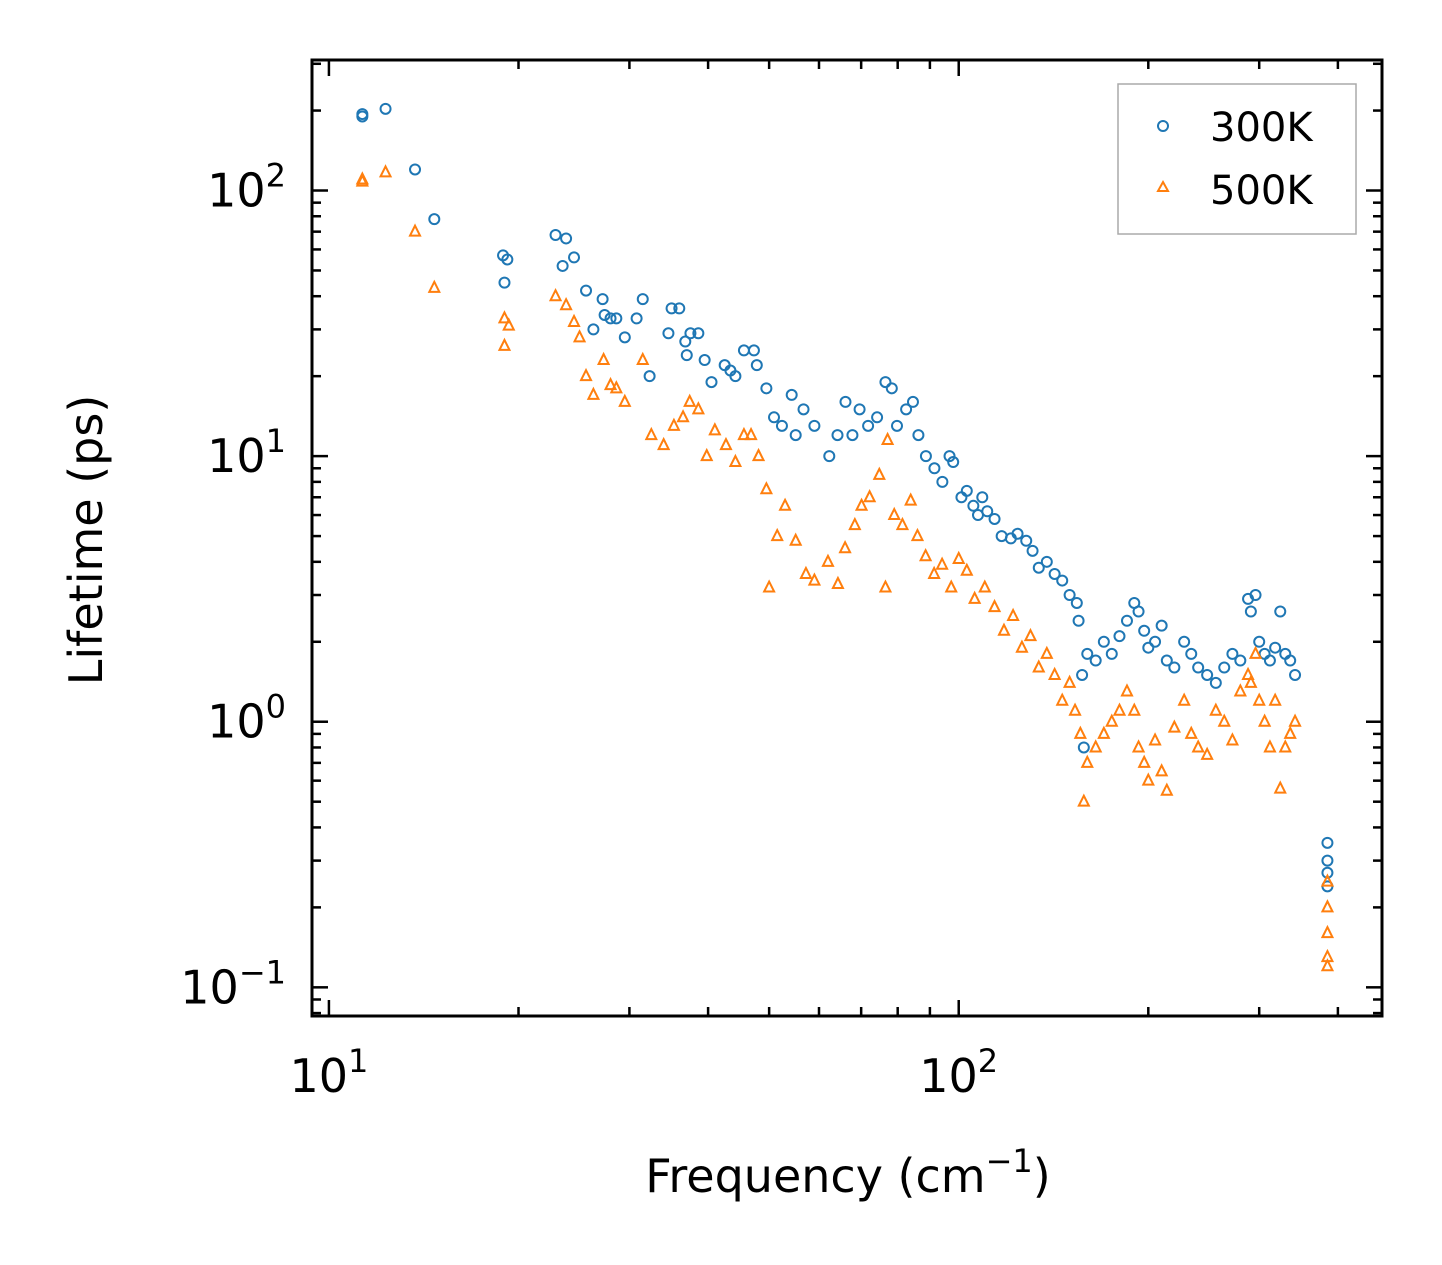  I want to click on y-tick-label-3: 10², so click(246, 187).